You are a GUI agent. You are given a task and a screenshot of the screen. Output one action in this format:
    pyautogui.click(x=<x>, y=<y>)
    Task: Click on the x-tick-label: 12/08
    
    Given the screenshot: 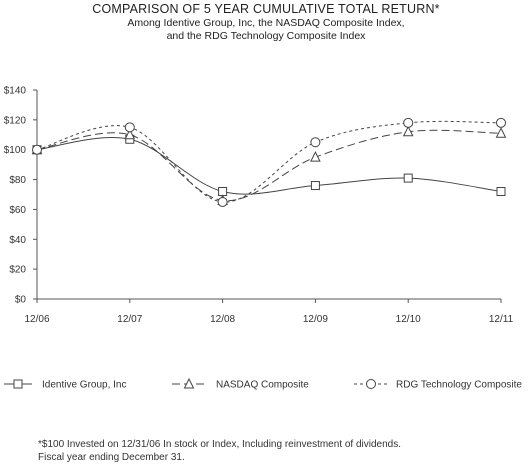 What is the action you would take?
    pyautogui.click(x=222, y=319)
    